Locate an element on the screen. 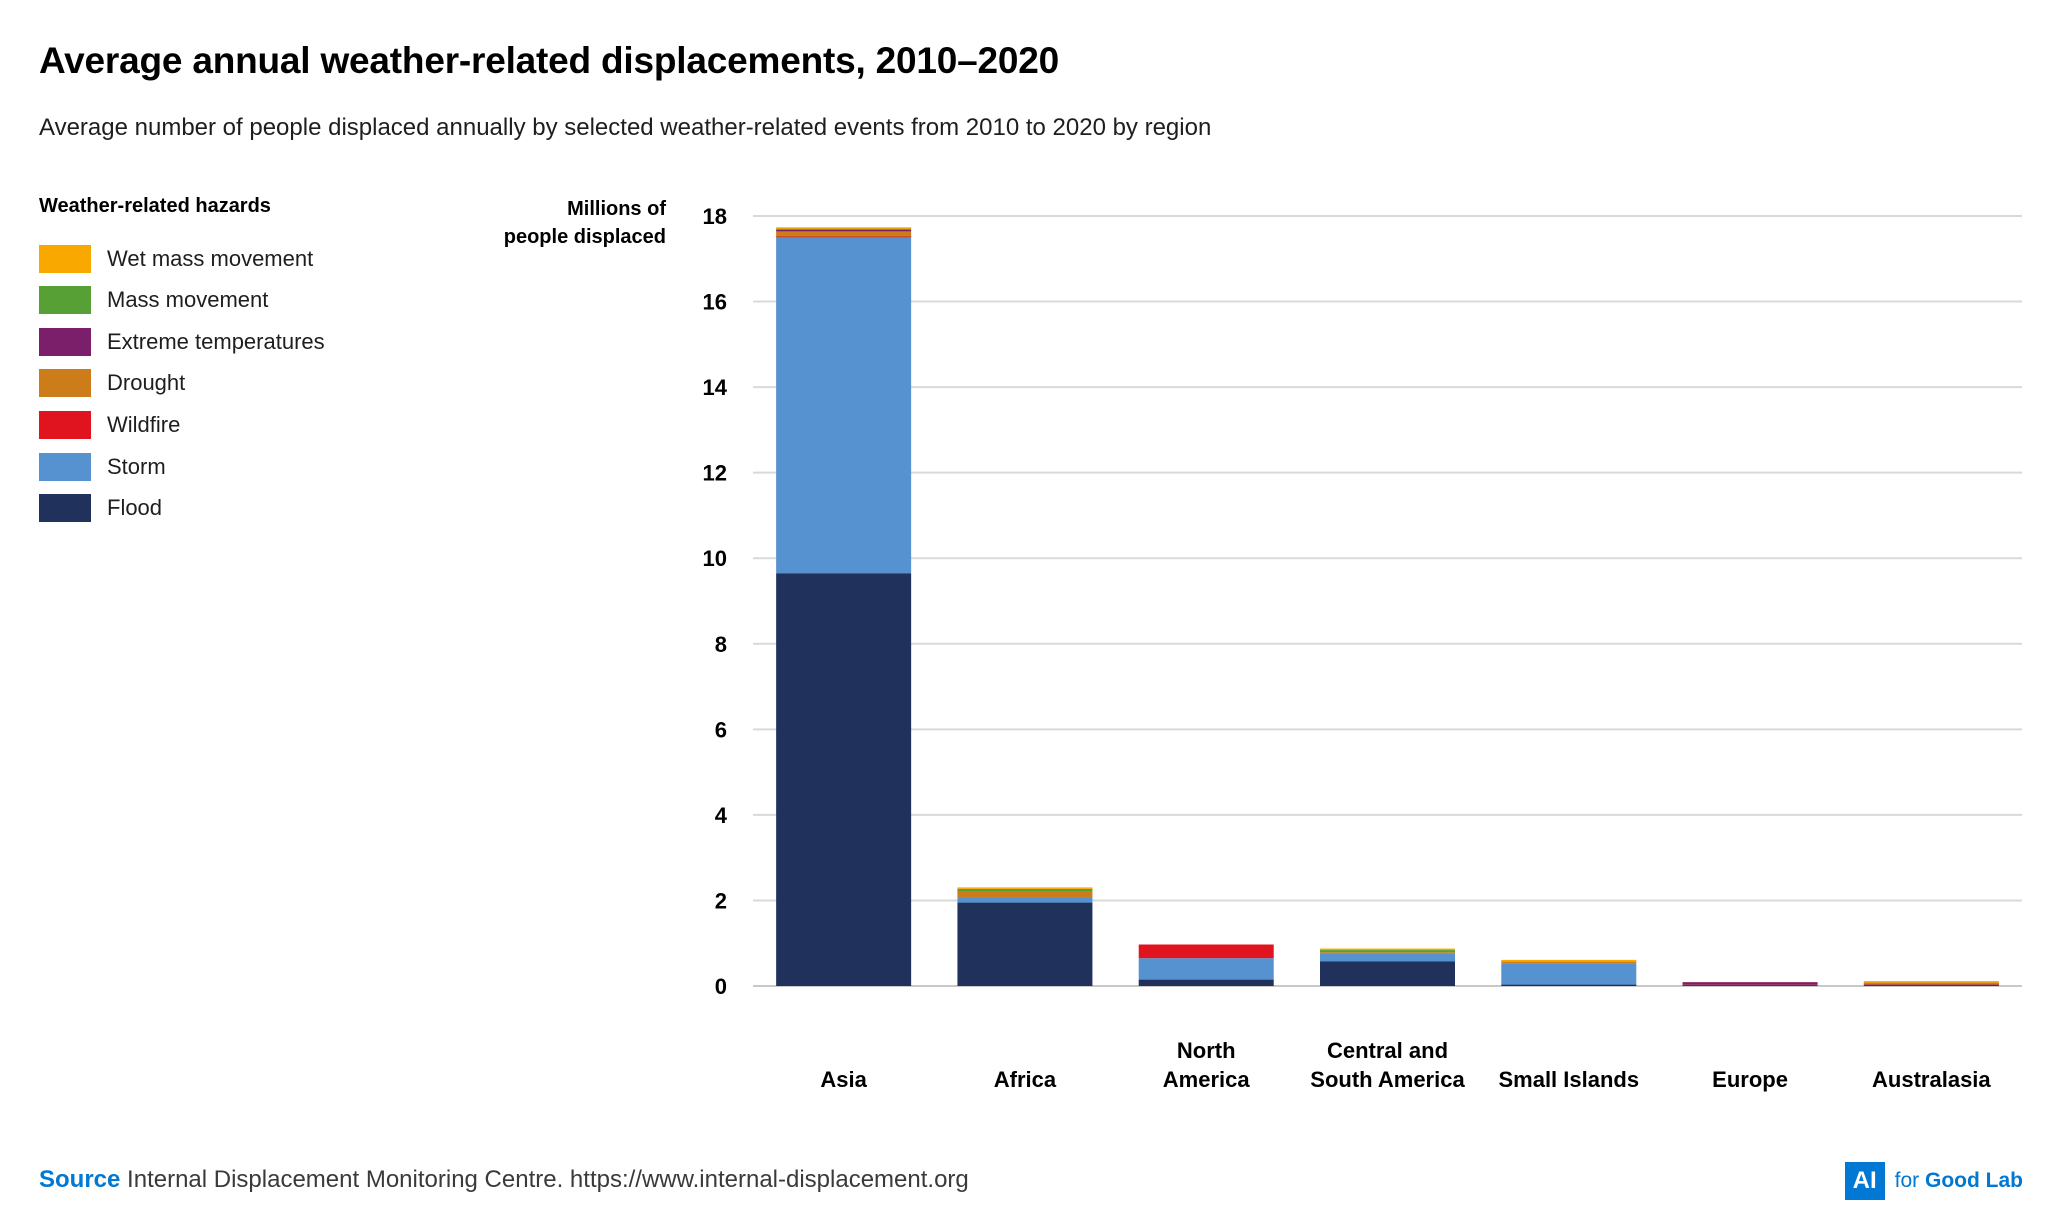  x-category-label: South America is located at coordinates (1387, 1079).